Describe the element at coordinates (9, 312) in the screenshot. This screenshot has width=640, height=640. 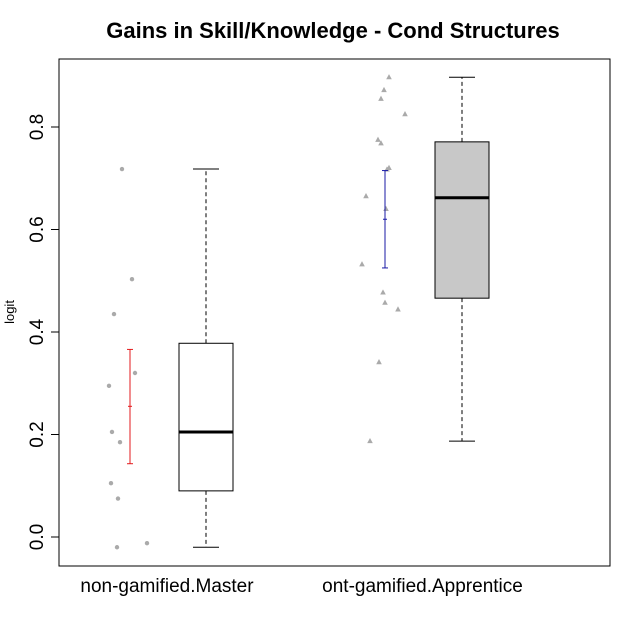
I see `y-axis-label: logit` at that location.